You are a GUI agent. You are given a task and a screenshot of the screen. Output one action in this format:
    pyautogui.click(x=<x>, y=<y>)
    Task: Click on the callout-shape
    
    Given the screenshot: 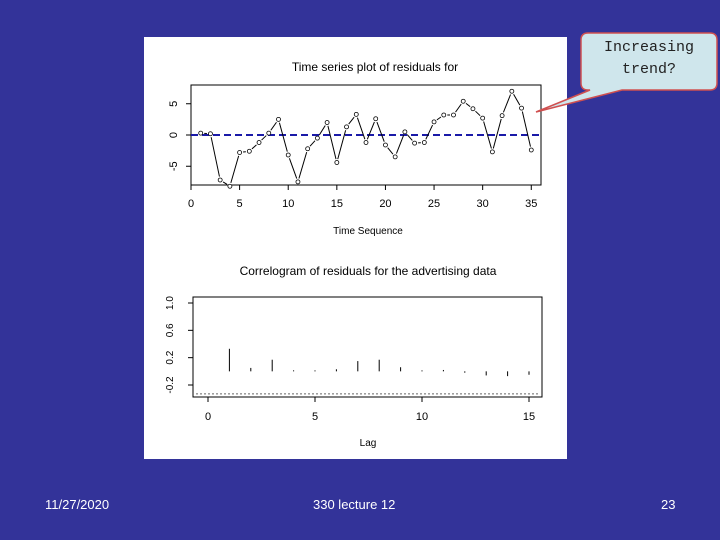 What is the action you would take?
    pyautogui.click(x=626, y=72)
    